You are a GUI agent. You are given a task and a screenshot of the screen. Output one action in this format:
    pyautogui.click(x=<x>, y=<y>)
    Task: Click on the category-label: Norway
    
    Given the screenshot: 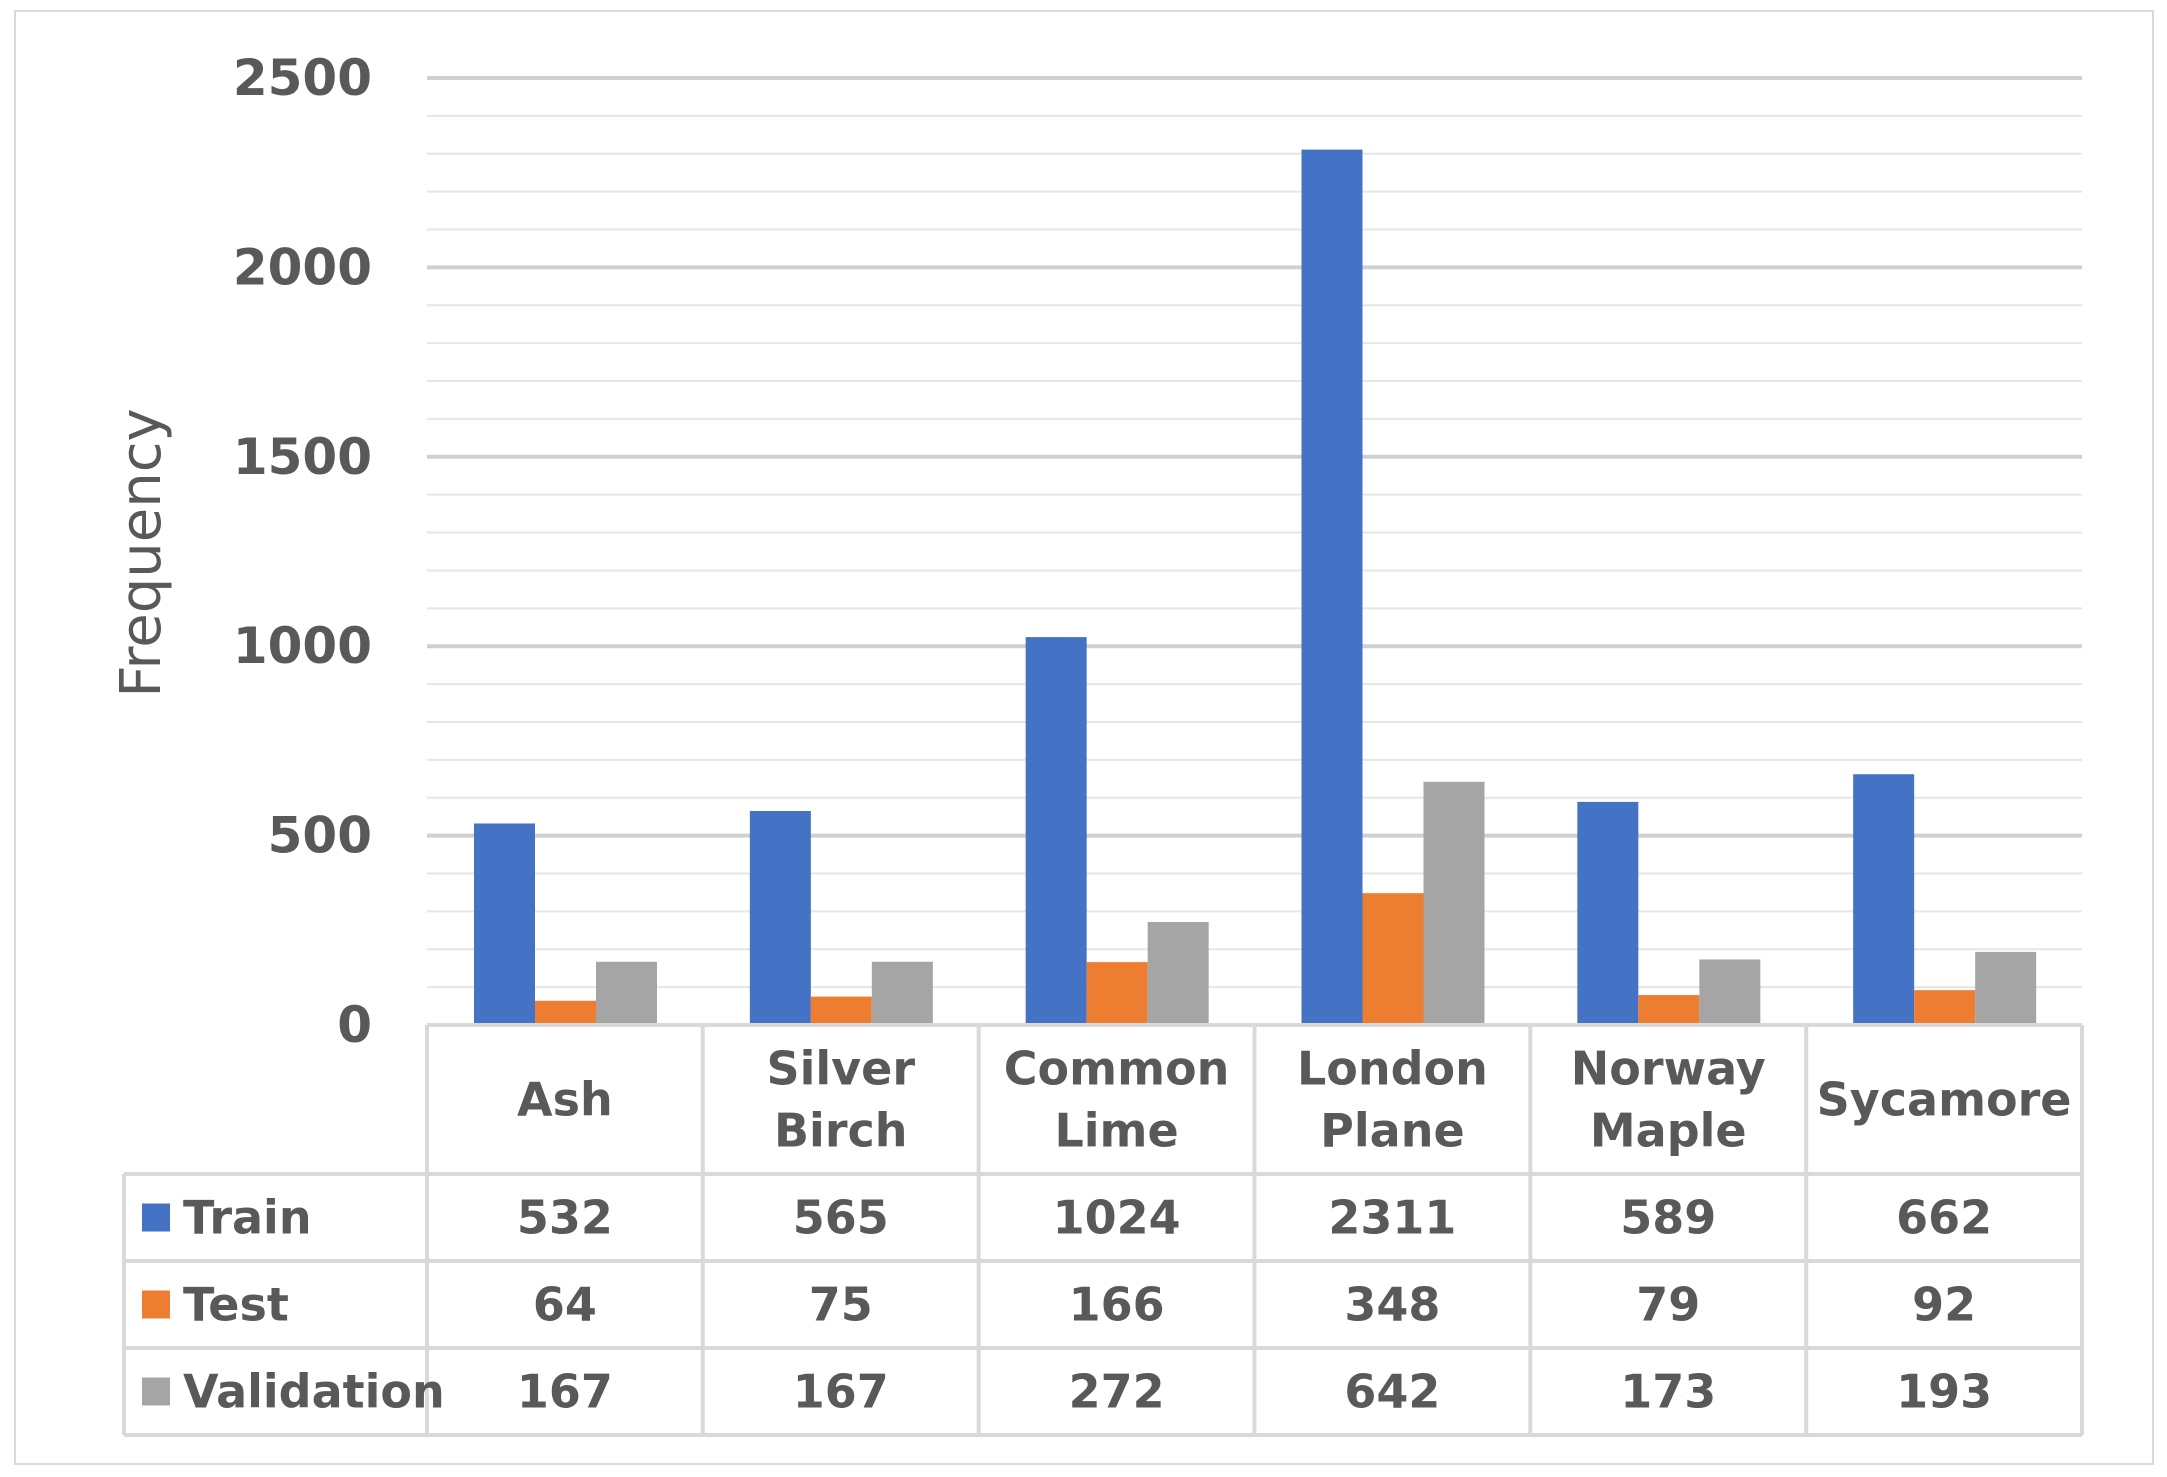 What is the action you would take?
    pyautogui.click(x=1668, y=1069)
    